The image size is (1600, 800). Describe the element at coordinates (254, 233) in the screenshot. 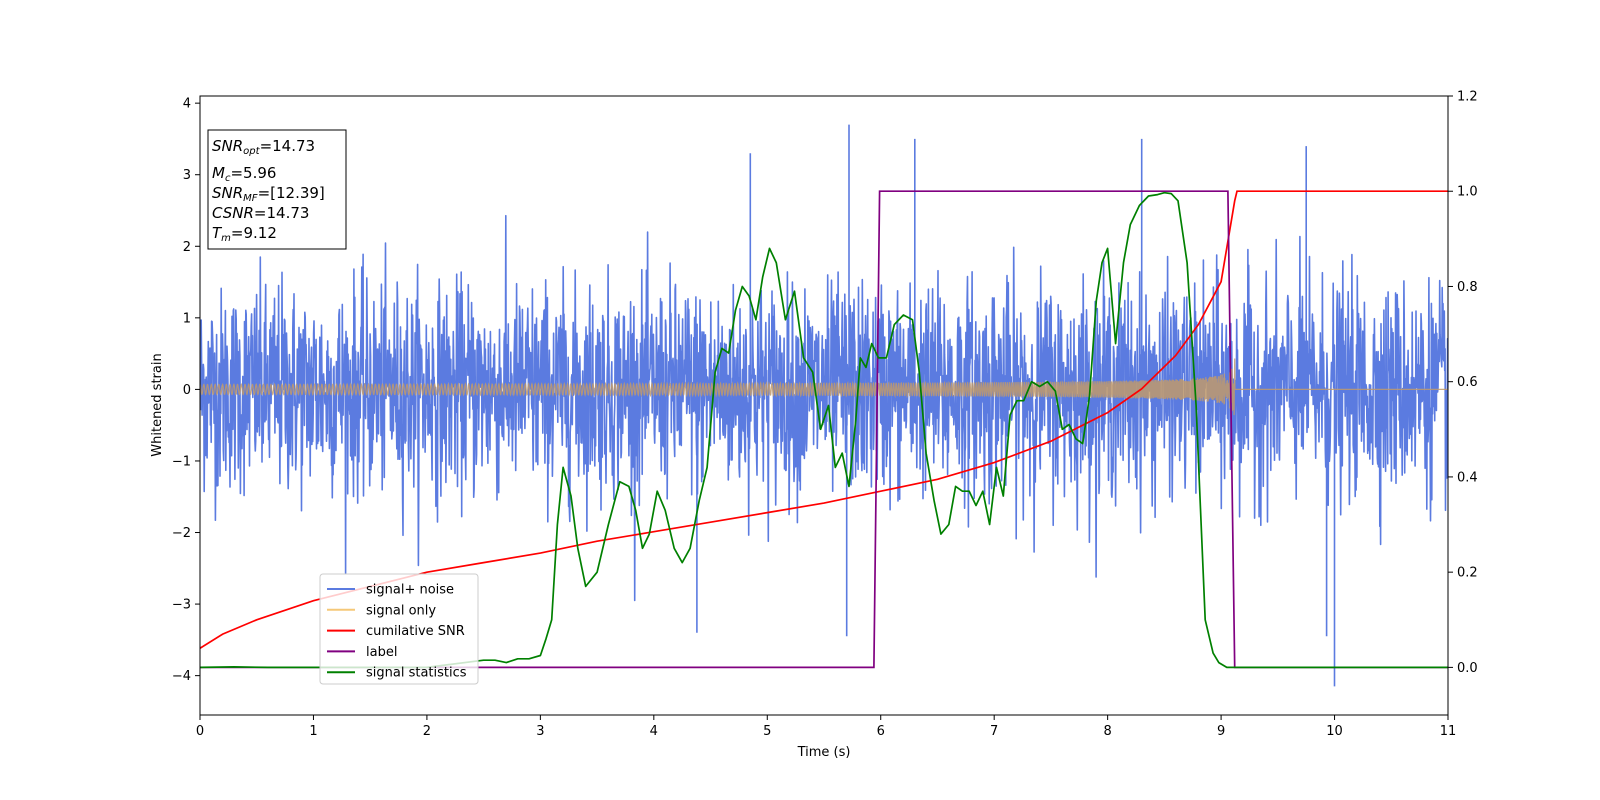

I see `info-tm-value: =9.12` at that location.